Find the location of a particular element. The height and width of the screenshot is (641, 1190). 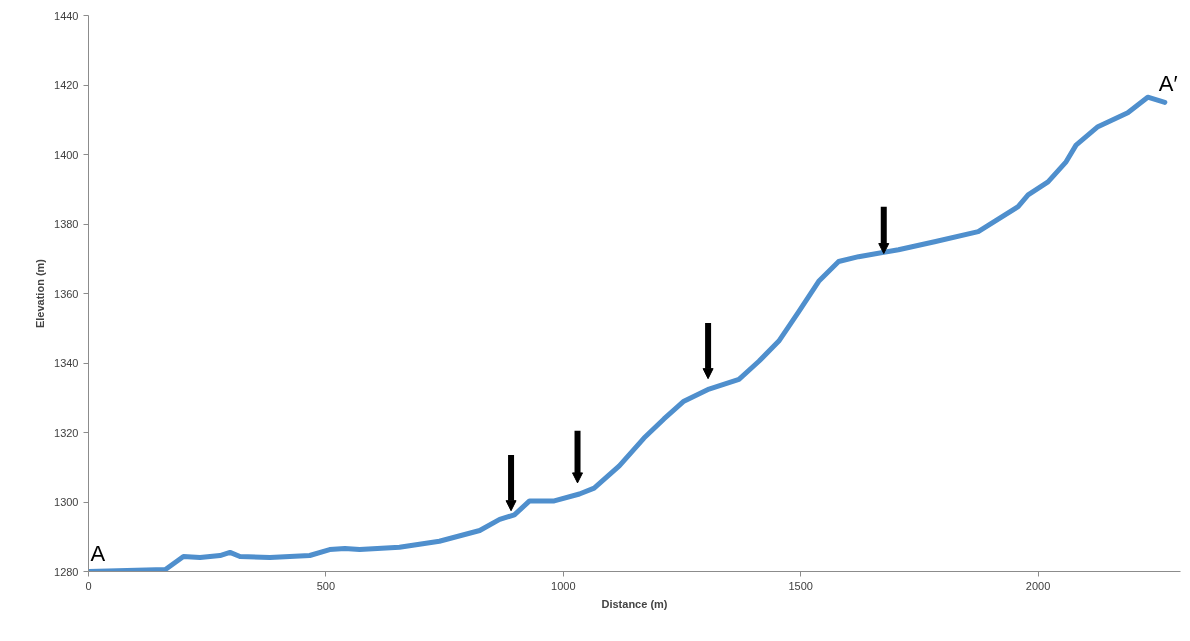

y-tick-label: 1340 is located at coordinates (66, 363).